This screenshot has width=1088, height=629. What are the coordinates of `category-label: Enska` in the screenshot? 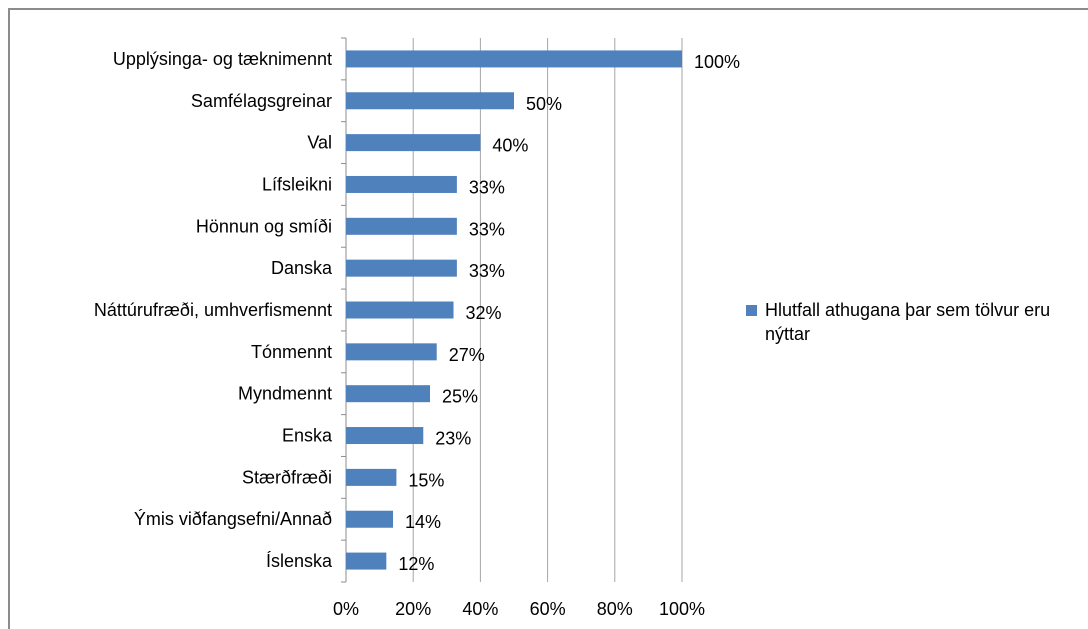 It's located at (307, 436).